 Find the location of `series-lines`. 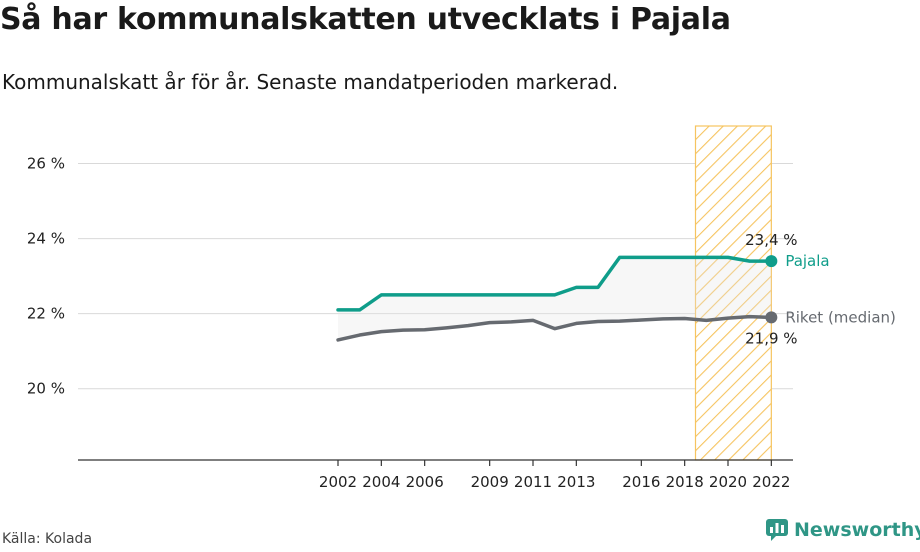

series-lines is located at coordinates (557, 298).